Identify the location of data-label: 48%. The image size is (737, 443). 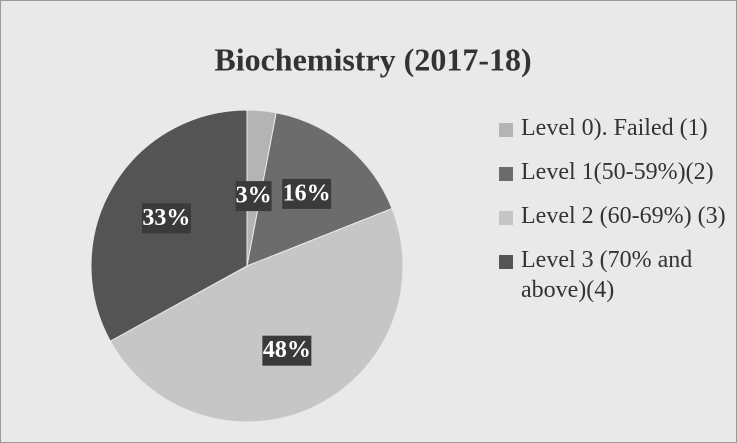
(287, 350).